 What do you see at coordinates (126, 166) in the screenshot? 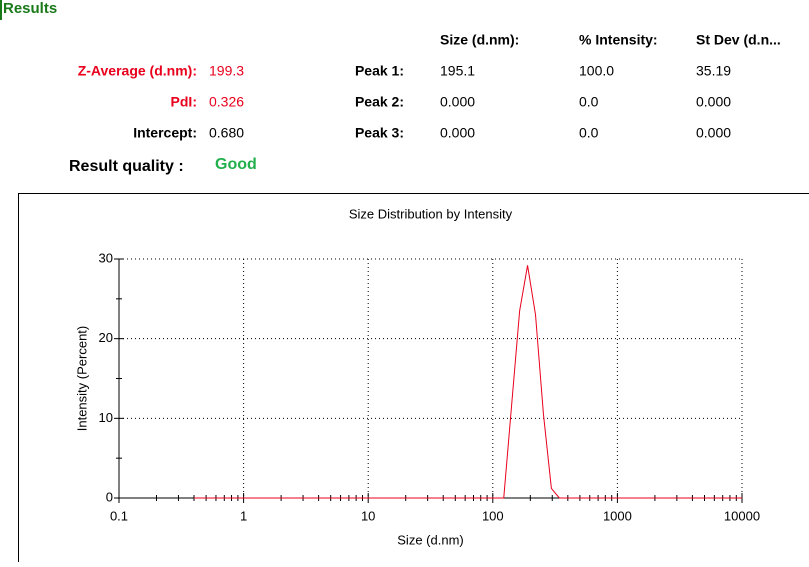
I see `quality-label: Result quality :` at bounding box center [126, 166].